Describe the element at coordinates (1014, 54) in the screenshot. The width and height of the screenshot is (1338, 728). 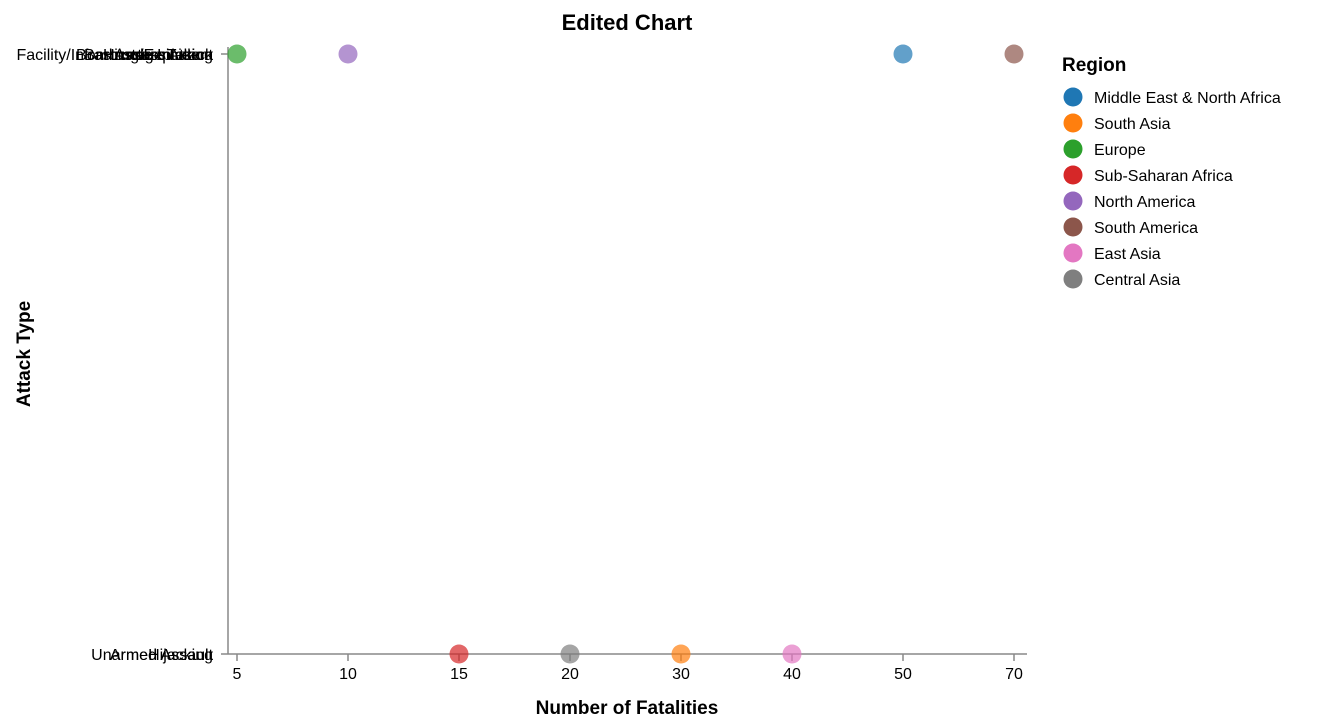
I see `point-south-america` at that location.